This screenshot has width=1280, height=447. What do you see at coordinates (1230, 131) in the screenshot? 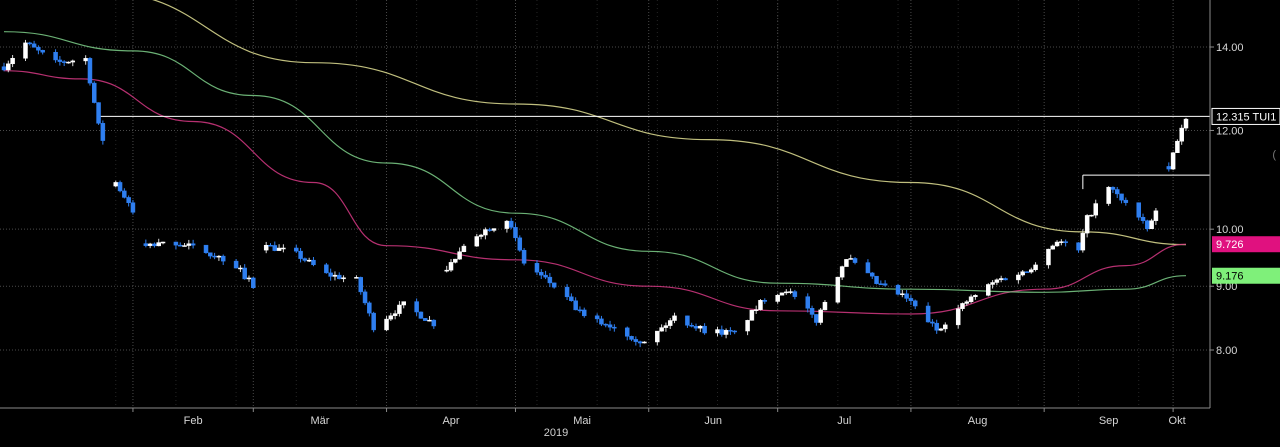
I see `y-tick-label: 12.00` at bounding box center [1230, 131].